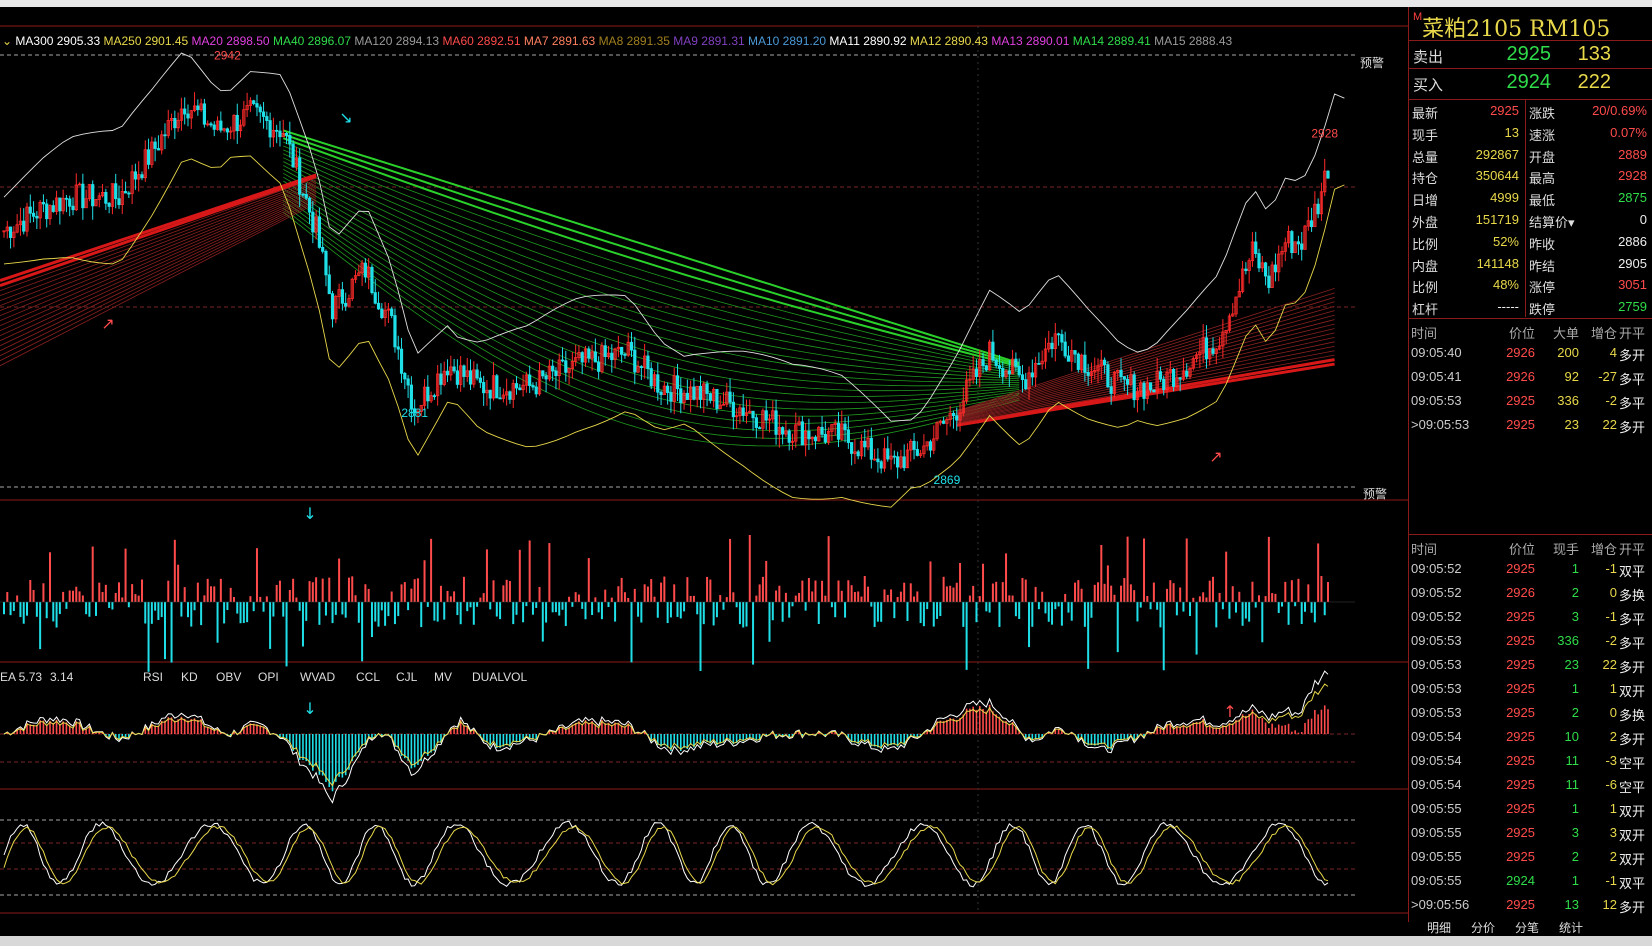  I want to click on table-row: 09:05:52 2926 2 0 多换, so click(1530, 593).